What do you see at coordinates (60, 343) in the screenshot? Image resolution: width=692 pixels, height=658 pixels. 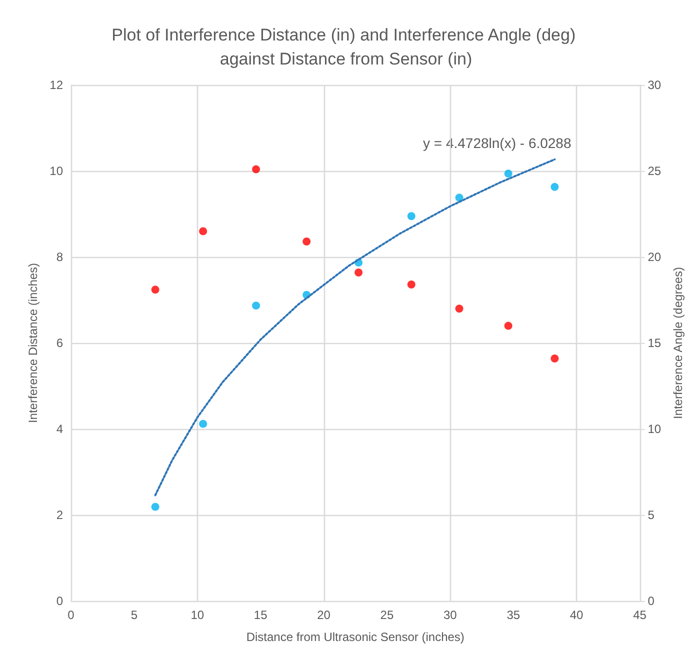 I see `y-tick-label: 6` at bounding box center [60, 343].